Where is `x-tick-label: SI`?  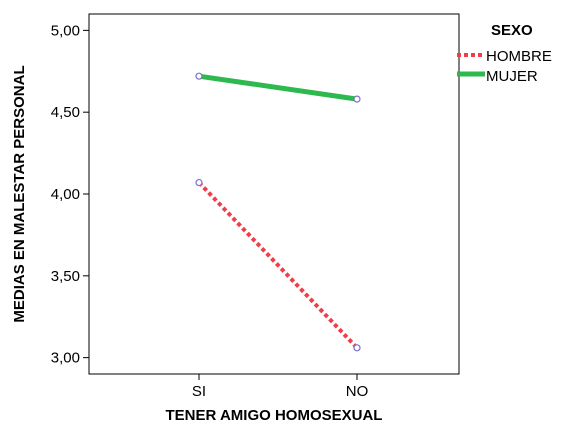 x-tick-label: SI is located at coordinates (199, 391).